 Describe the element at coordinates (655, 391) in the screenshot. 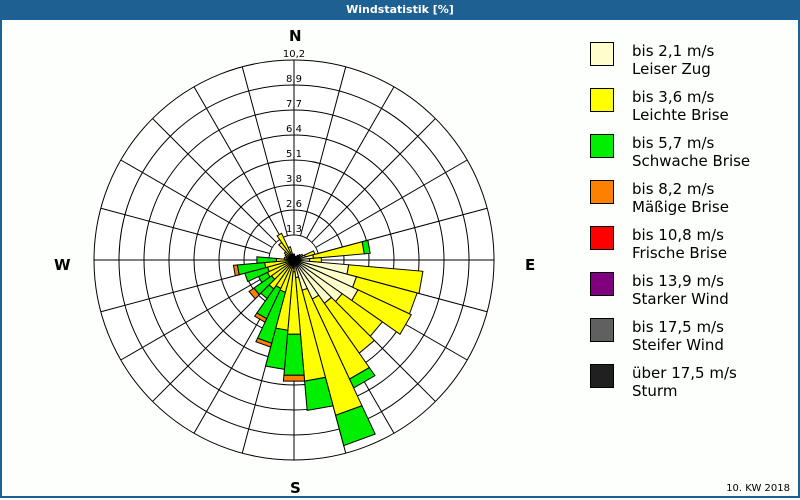

I see `legend-name: Sturm` at that location.